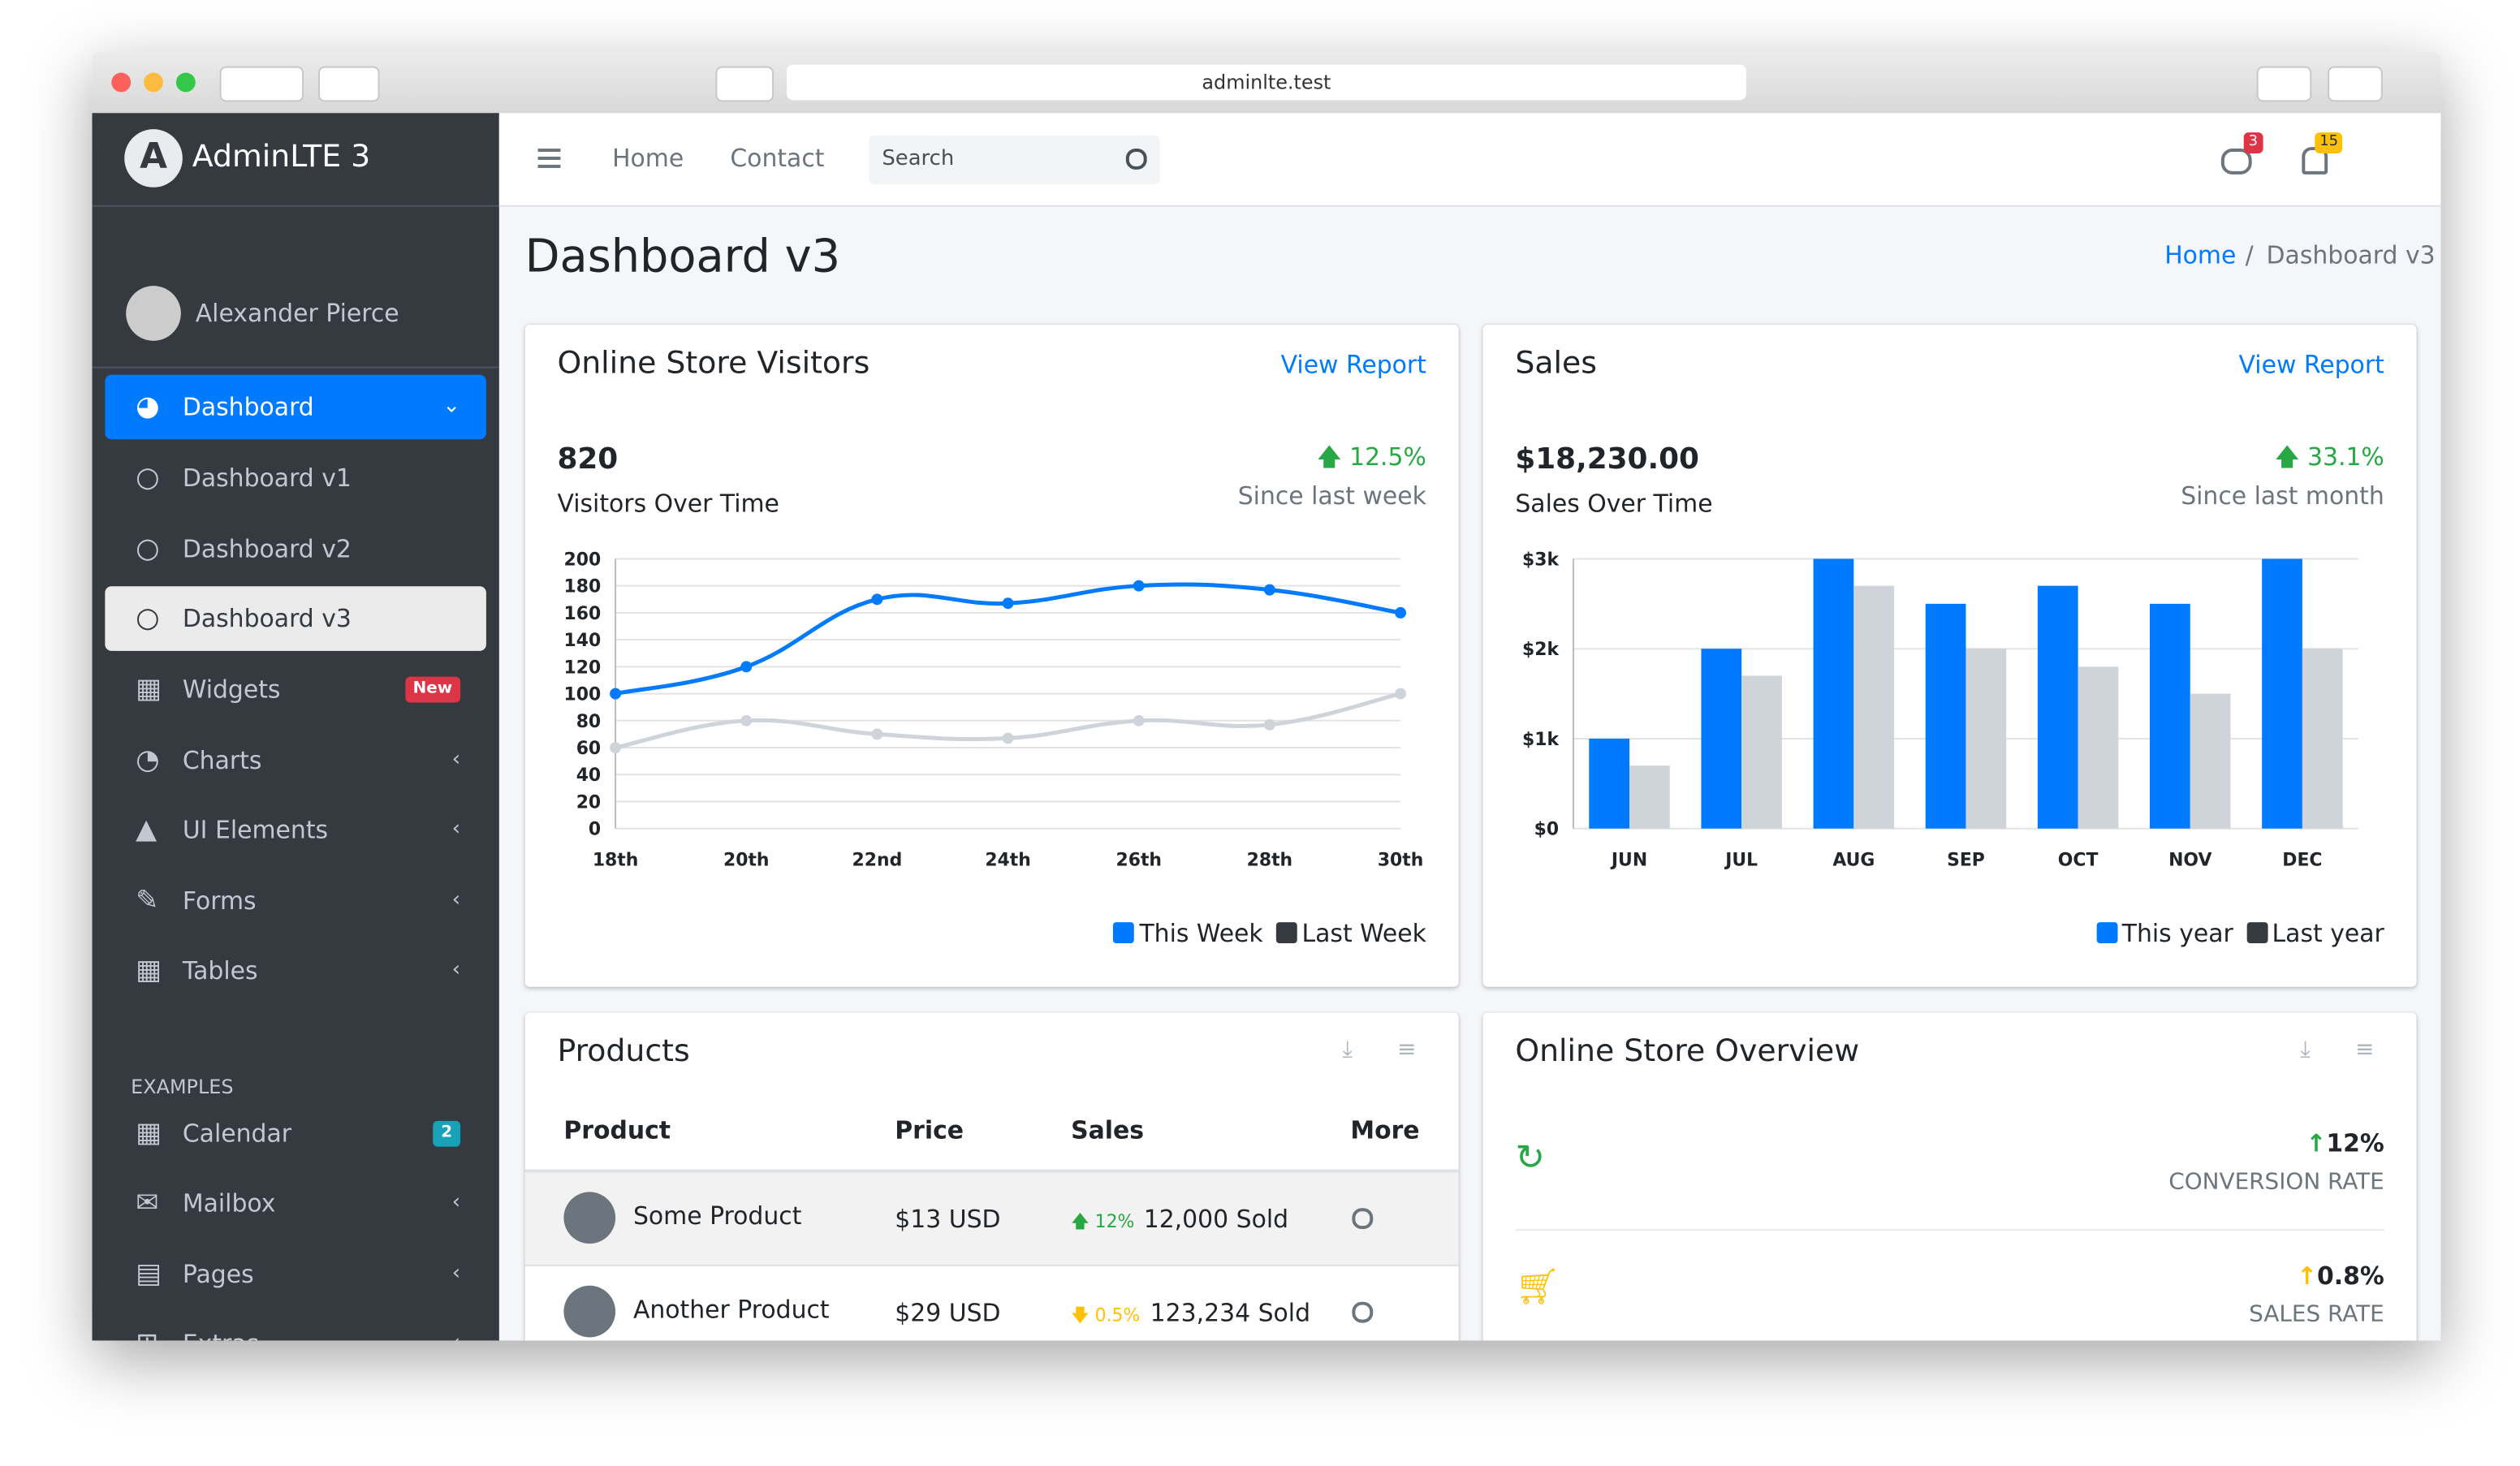 The image size is (2520, 1466). What do you see at coordinates (2276, 1182) in the screenshot?
I see `stat-label: CONVERSION RATE` at bounding box center [2276, 1182].